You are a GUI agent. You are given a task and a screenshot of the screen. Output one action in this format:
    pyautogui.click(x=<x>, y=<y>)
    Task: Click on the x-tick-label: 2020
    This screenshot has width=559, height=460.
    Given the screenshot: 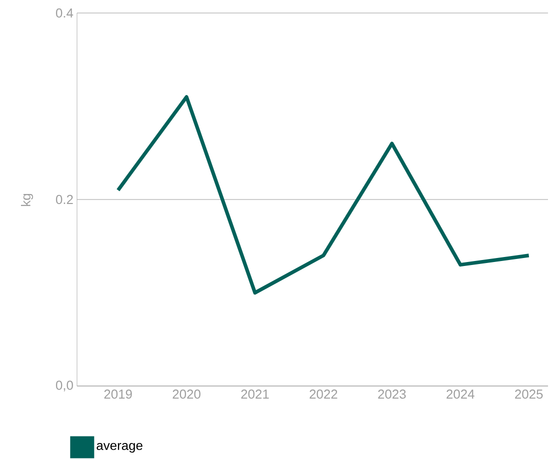 What is the action you would take?
    pyautogui.click(x=186, y=394)
    